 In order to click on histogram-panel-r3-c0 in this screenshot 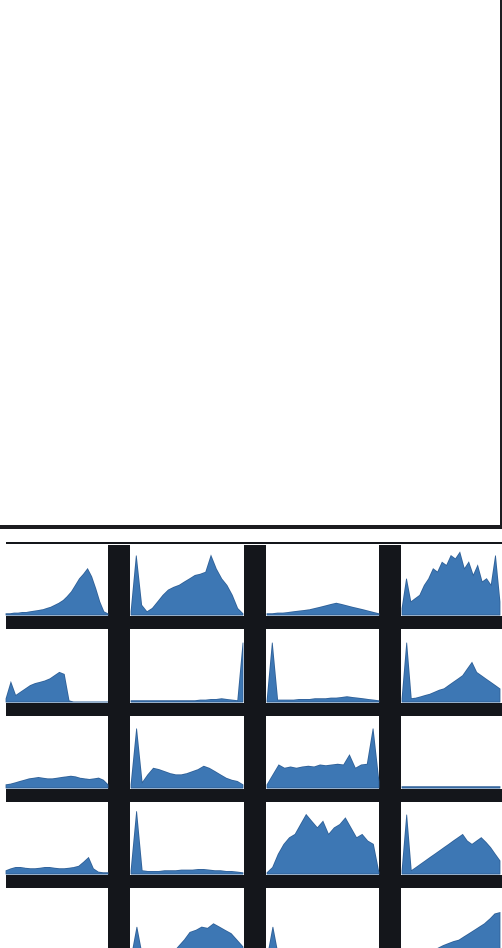, I will do `click(57, 839)`.